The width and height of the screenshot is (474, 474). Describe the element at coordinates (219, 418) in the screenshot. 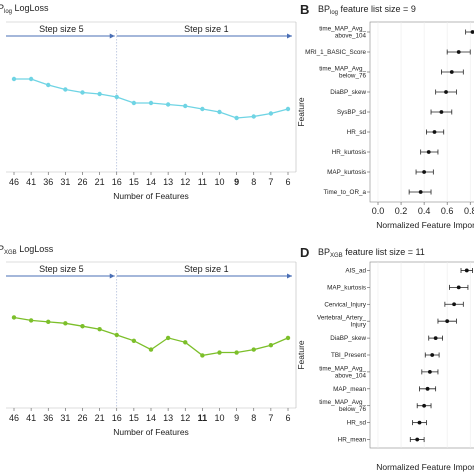

I see `panel-c-xtick-10: 10` at that location.